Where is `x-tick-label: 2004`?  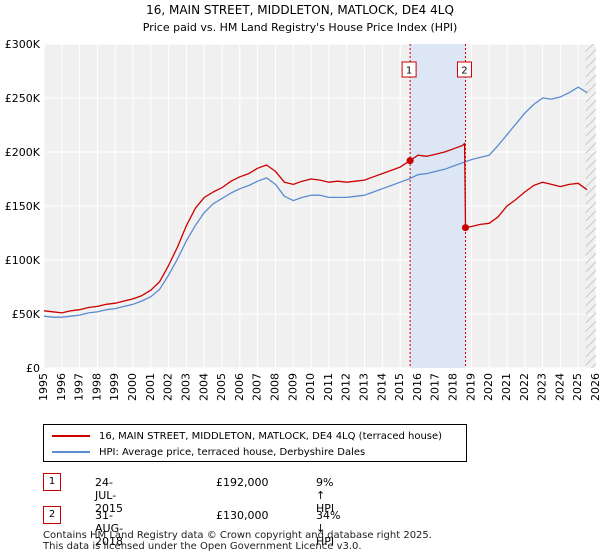
x-tick-label: 2004 is located at coordinates (203, 387).